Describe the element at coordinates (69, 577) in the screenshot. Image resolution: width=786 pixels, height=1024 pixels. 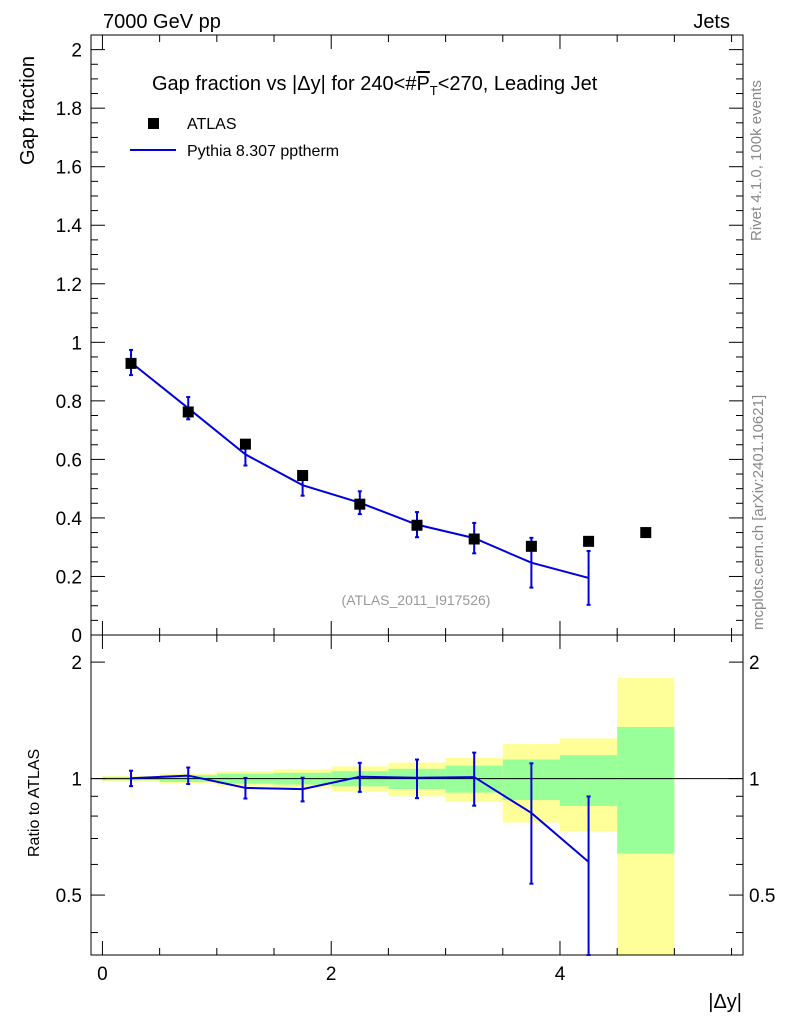
I see `main-ytick-label-1: 0.2` at that location.